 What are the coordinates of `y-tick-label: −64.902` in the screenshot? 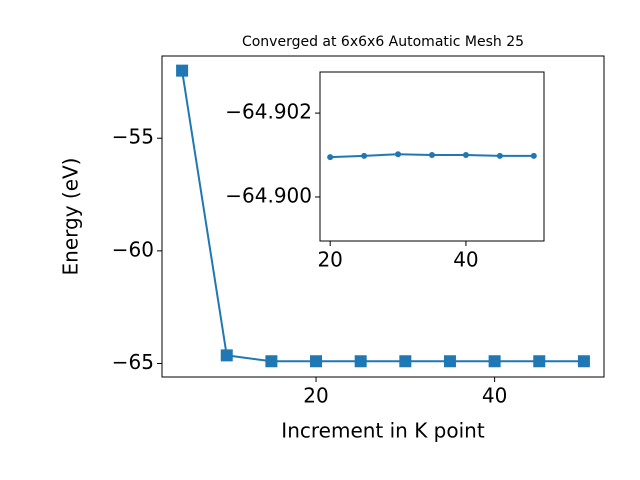 It's located at (268, 112).